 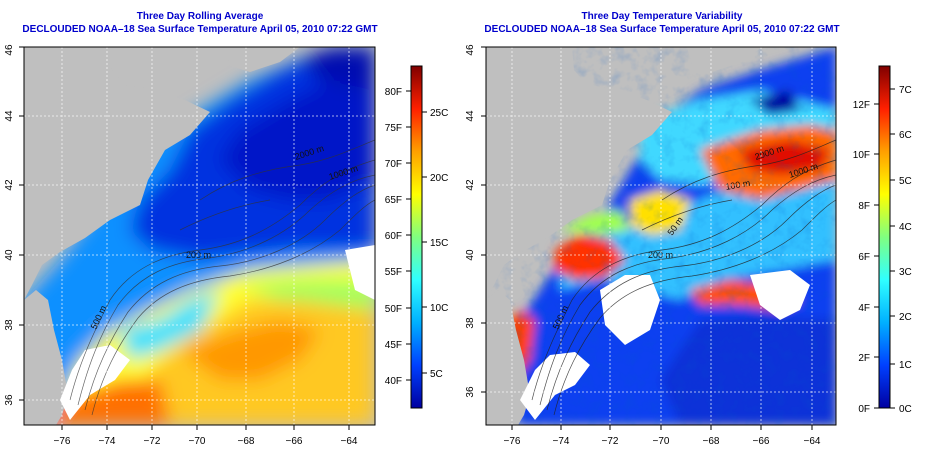 What do you see at coordinates (711, 441) in the screenshot?
I see `right-lon-label: −68` at bounding box center [711, 441].